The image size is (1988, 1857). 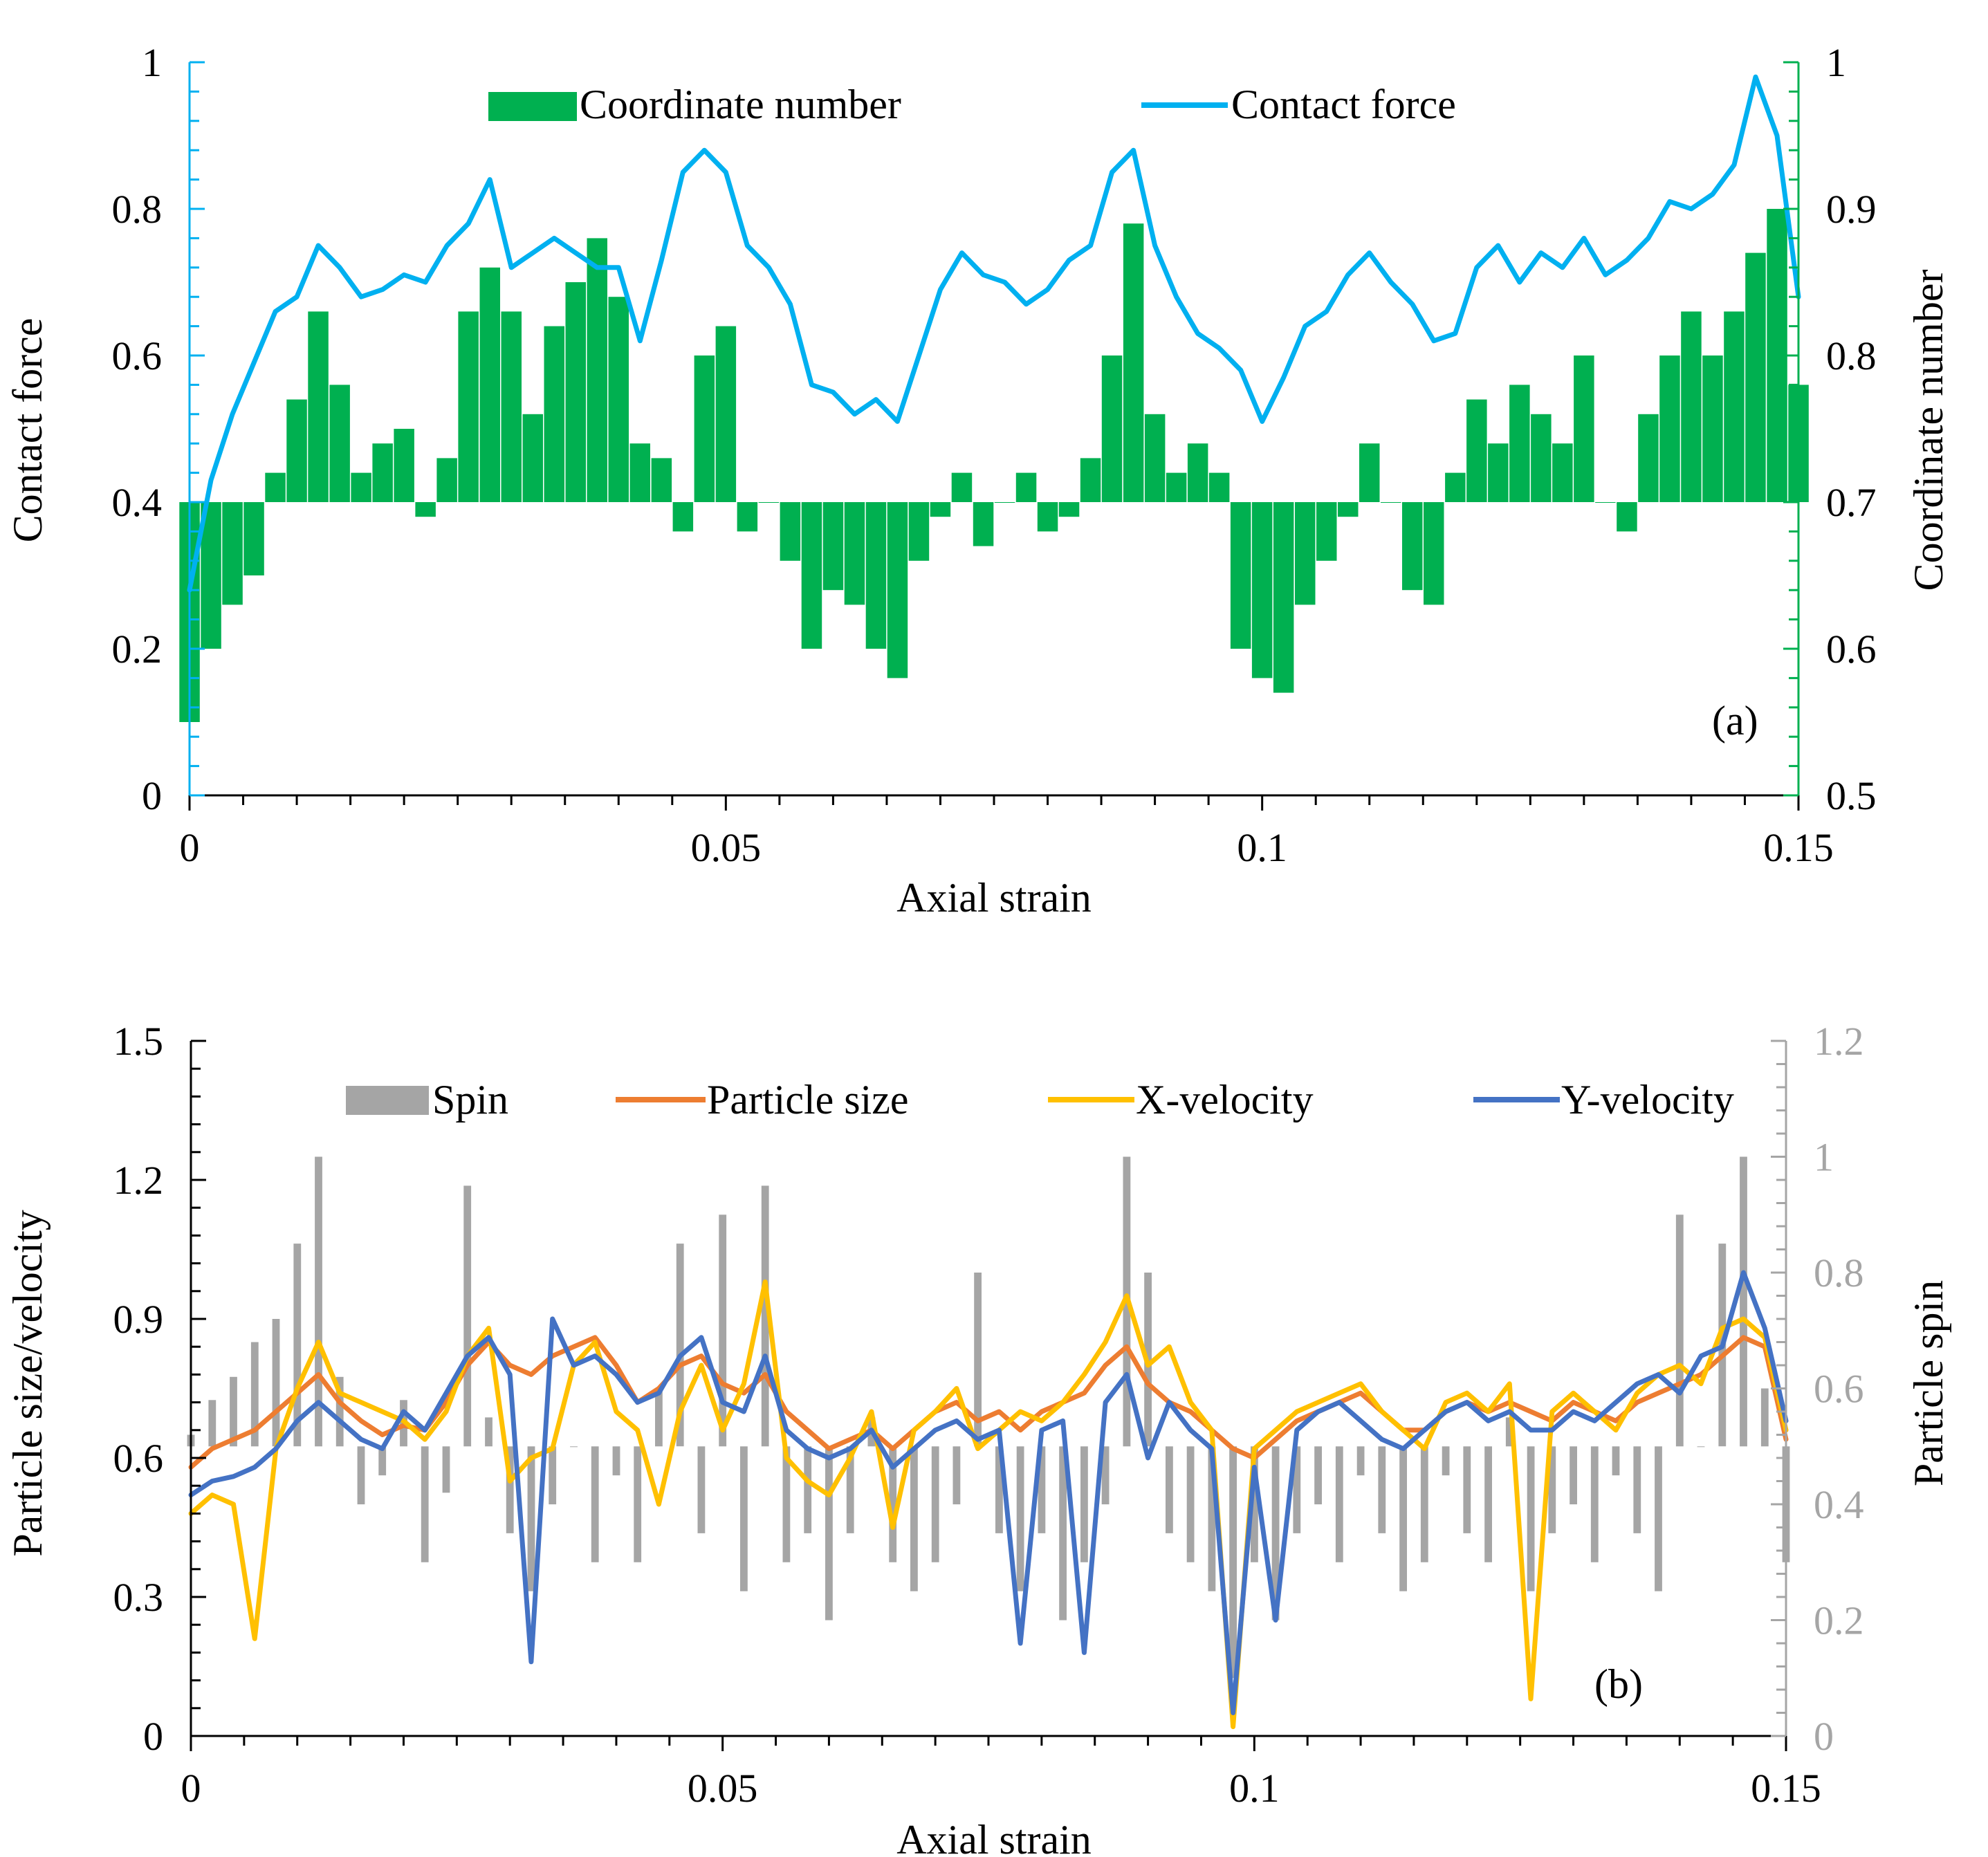 What do you see at coordinates (1647, 1099) in the screenshot?
I see `b-legend-label-y-velocity: Y-velocity` at bounding box center [1647, 1099].